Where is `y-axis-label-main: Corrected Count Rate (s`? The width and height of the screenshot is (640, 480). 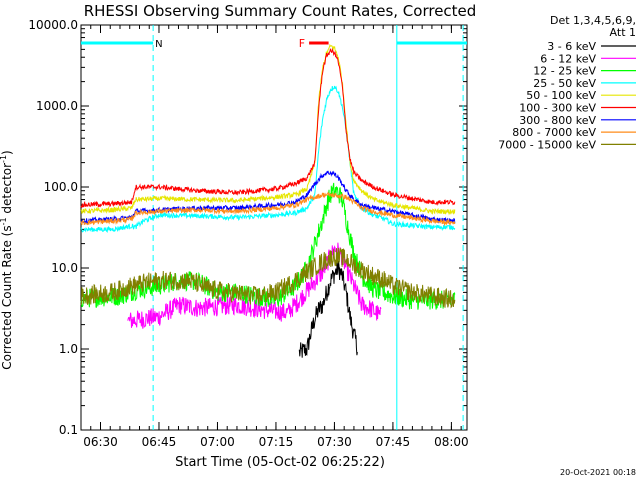 y-axis-label-main: Corrected Count Rate (s is located at coordinates (7, 297).